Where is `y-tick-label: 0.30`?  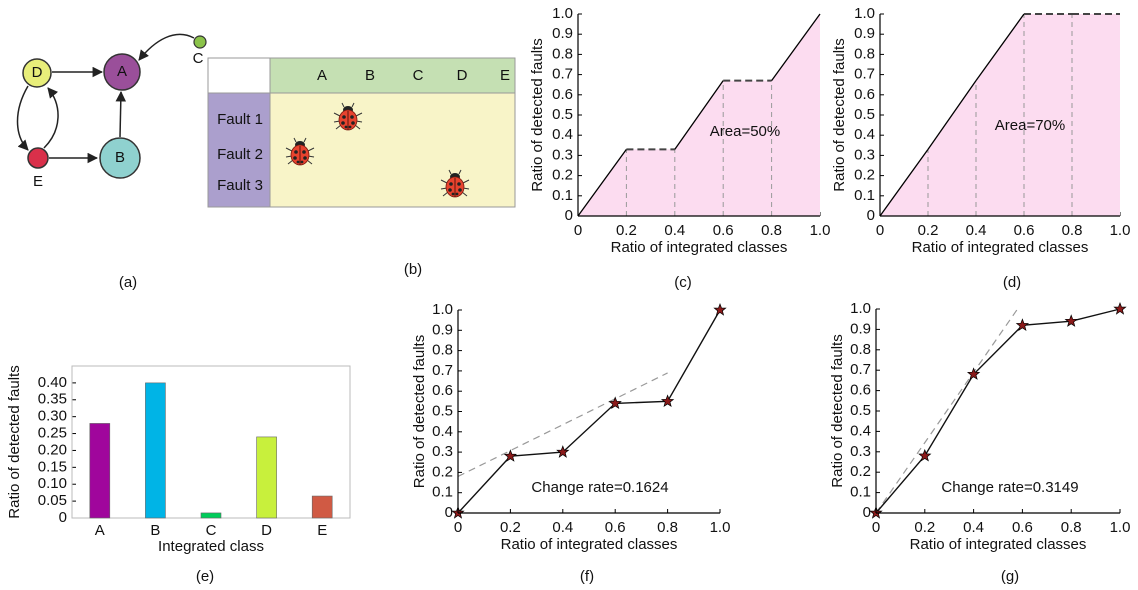
y-tick-label: 0.30 is located at coordinates (52, 416).